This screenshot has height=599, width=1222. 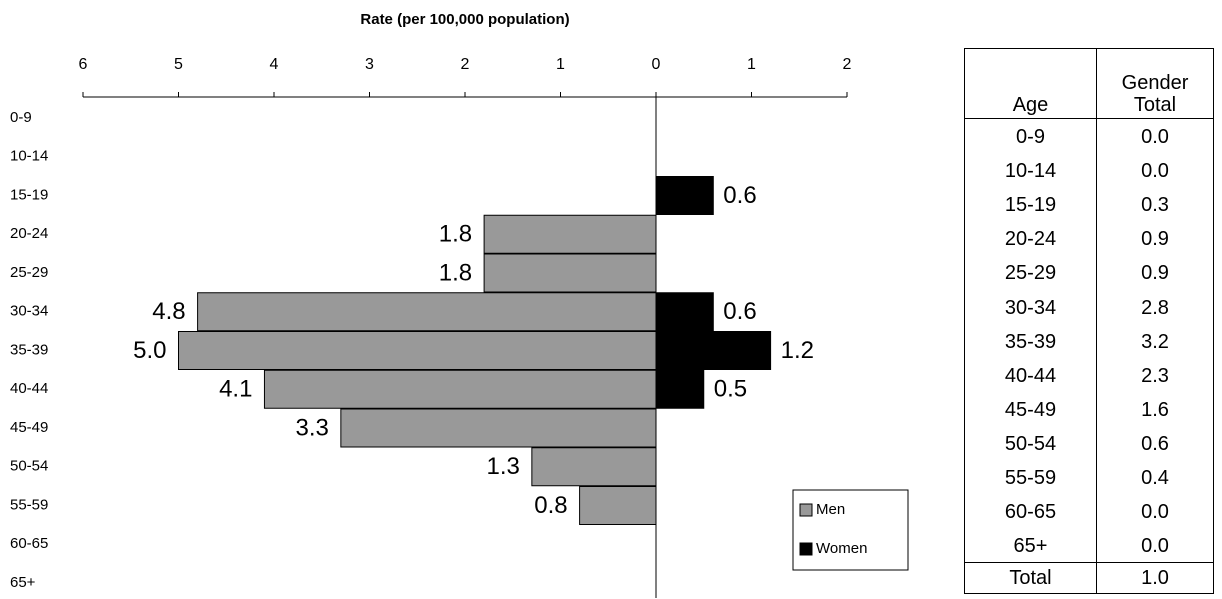 What do you see at coordinates (235, 389) in the screenshot?
I see `data-label: 4.1` at bounding box center [235, 389].